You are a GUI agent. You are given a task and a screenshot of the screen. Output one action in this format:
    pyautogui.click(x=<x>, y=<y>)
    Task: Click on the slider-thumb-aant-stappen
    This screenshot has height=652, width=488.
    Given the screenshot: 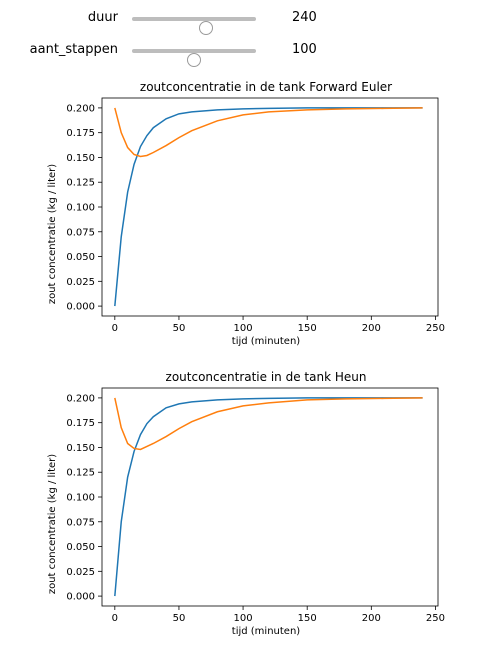 What is the action you would take?
    pyautogui.click(x=194, y=60)
    